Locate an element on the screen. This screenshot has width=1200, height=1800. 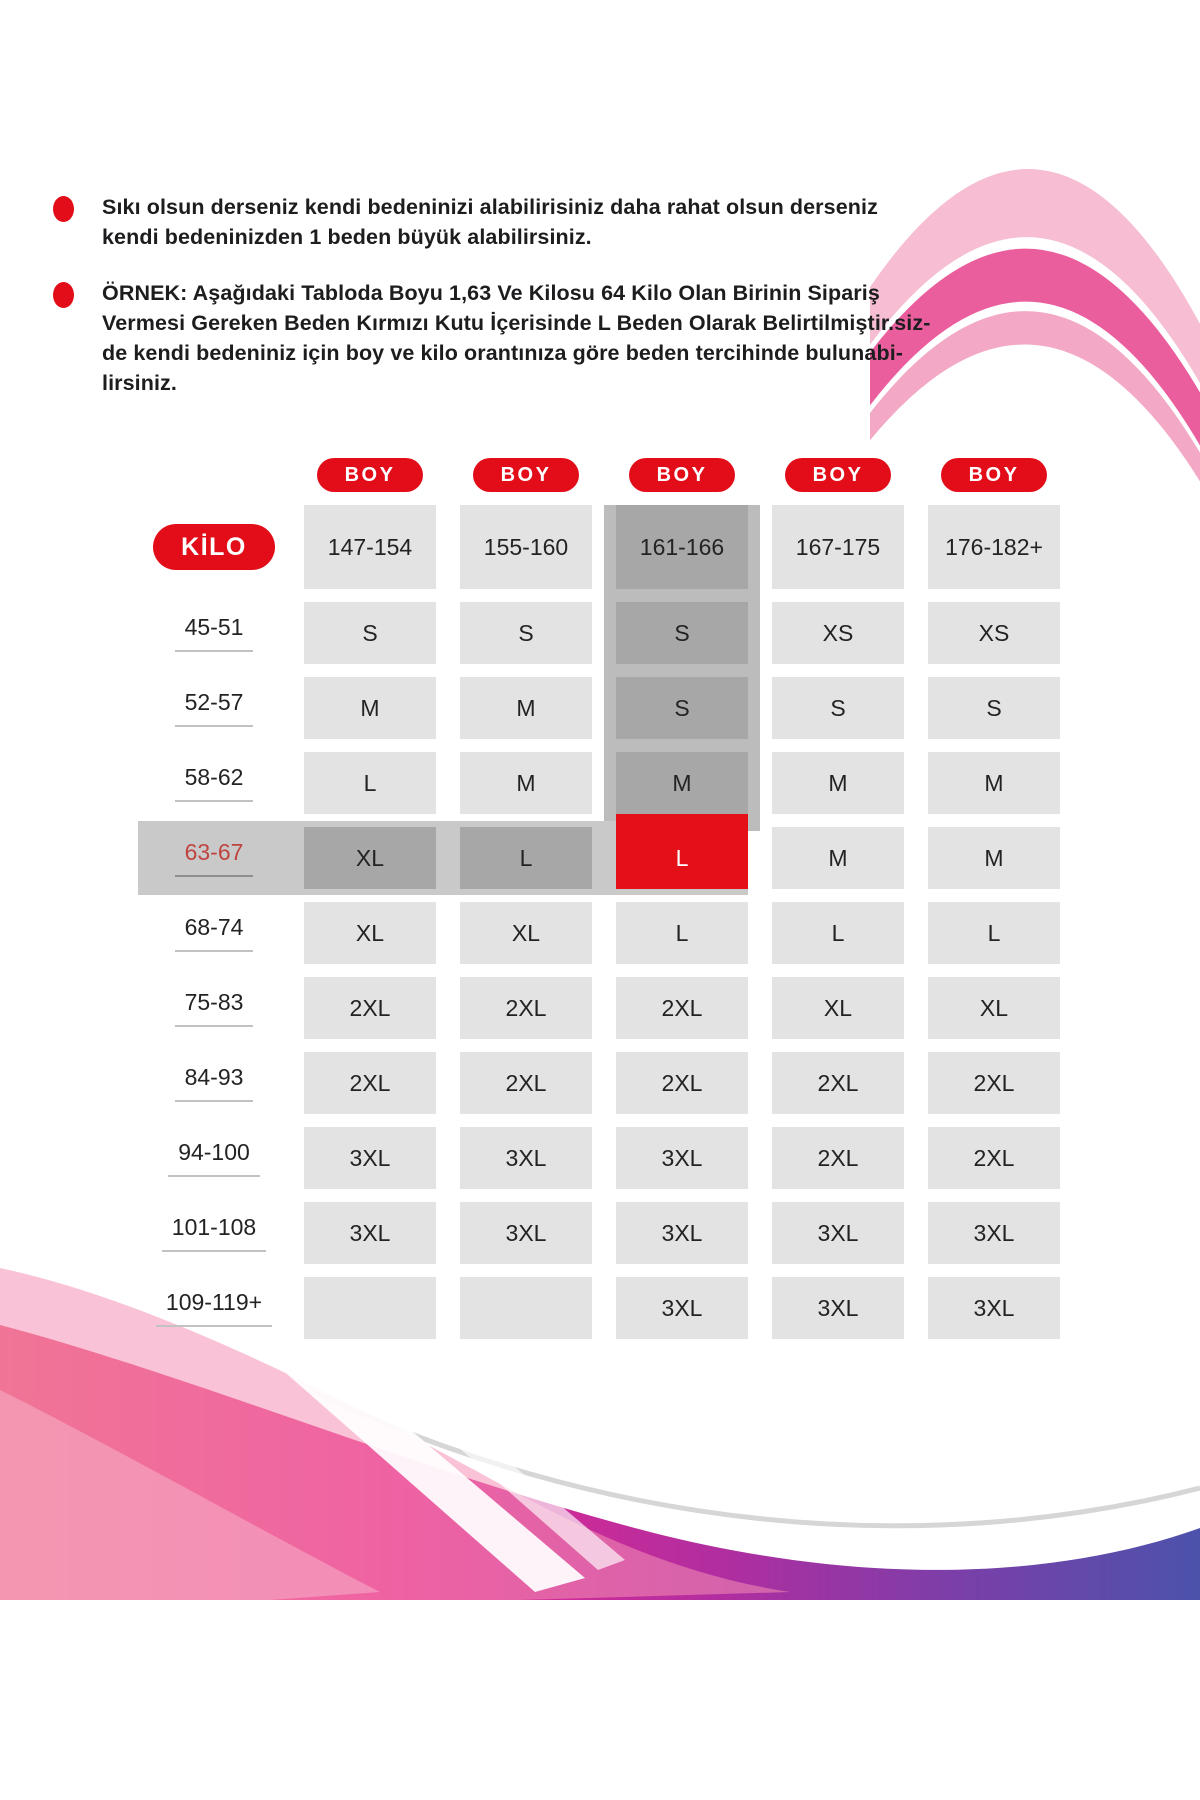
height-header-cell: 155-160 is located at coordinates (526, 547).